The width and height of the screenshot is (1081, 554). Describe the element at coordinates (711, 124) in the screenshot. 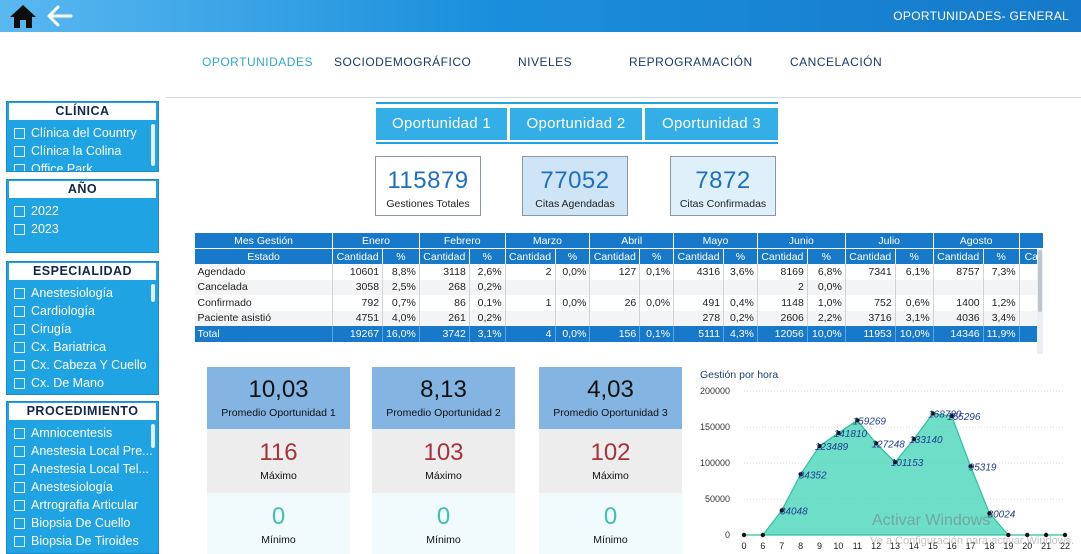

I see `tab-oportunidad-3: Oportunidad 3` at that location.